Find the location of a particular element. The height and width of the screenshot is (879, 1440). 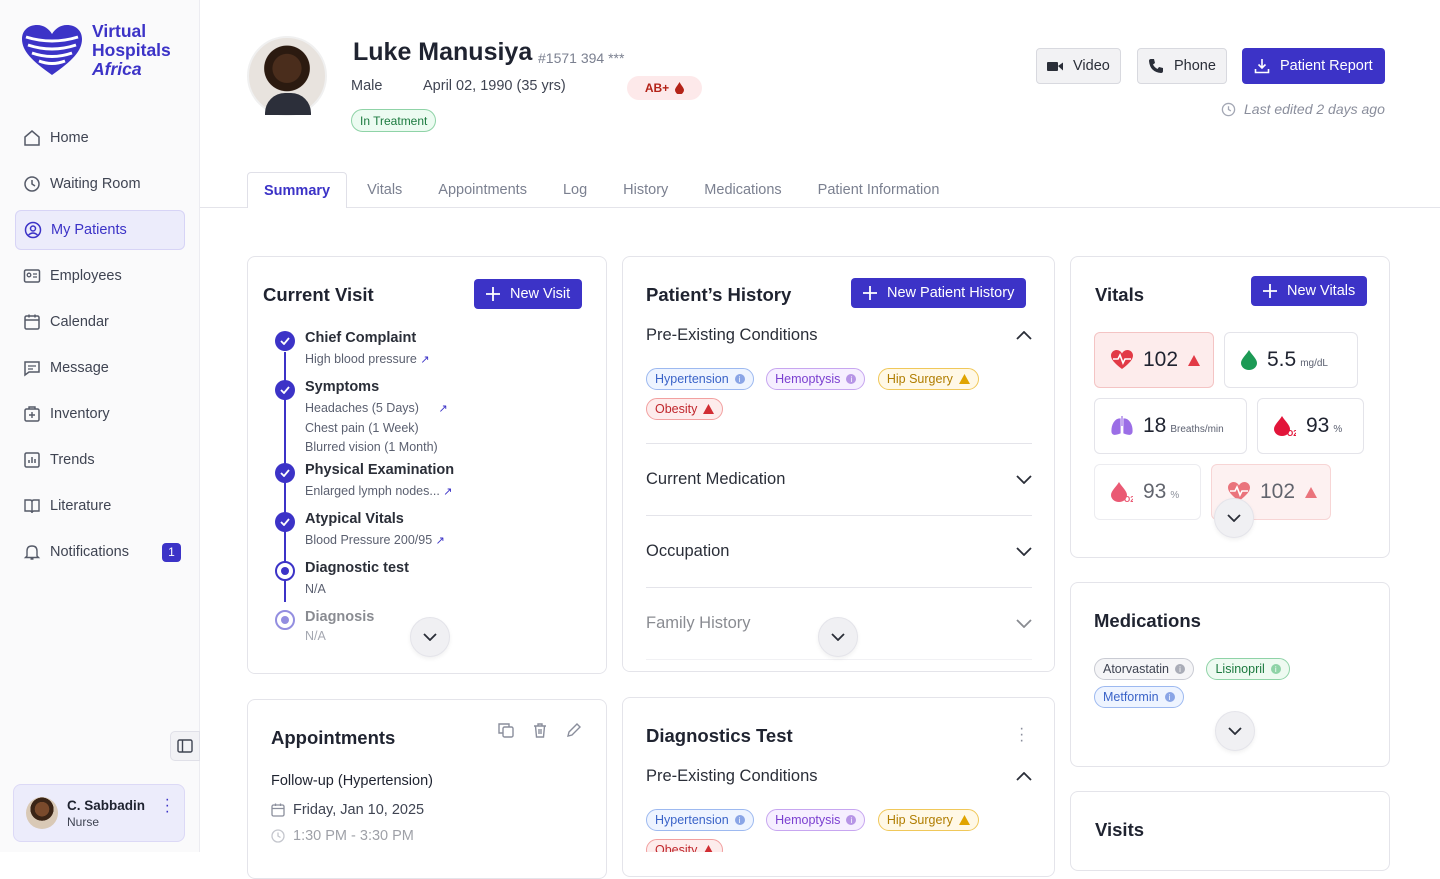

patient-report-button: Patient Report is located at coordinates (1313, 66).